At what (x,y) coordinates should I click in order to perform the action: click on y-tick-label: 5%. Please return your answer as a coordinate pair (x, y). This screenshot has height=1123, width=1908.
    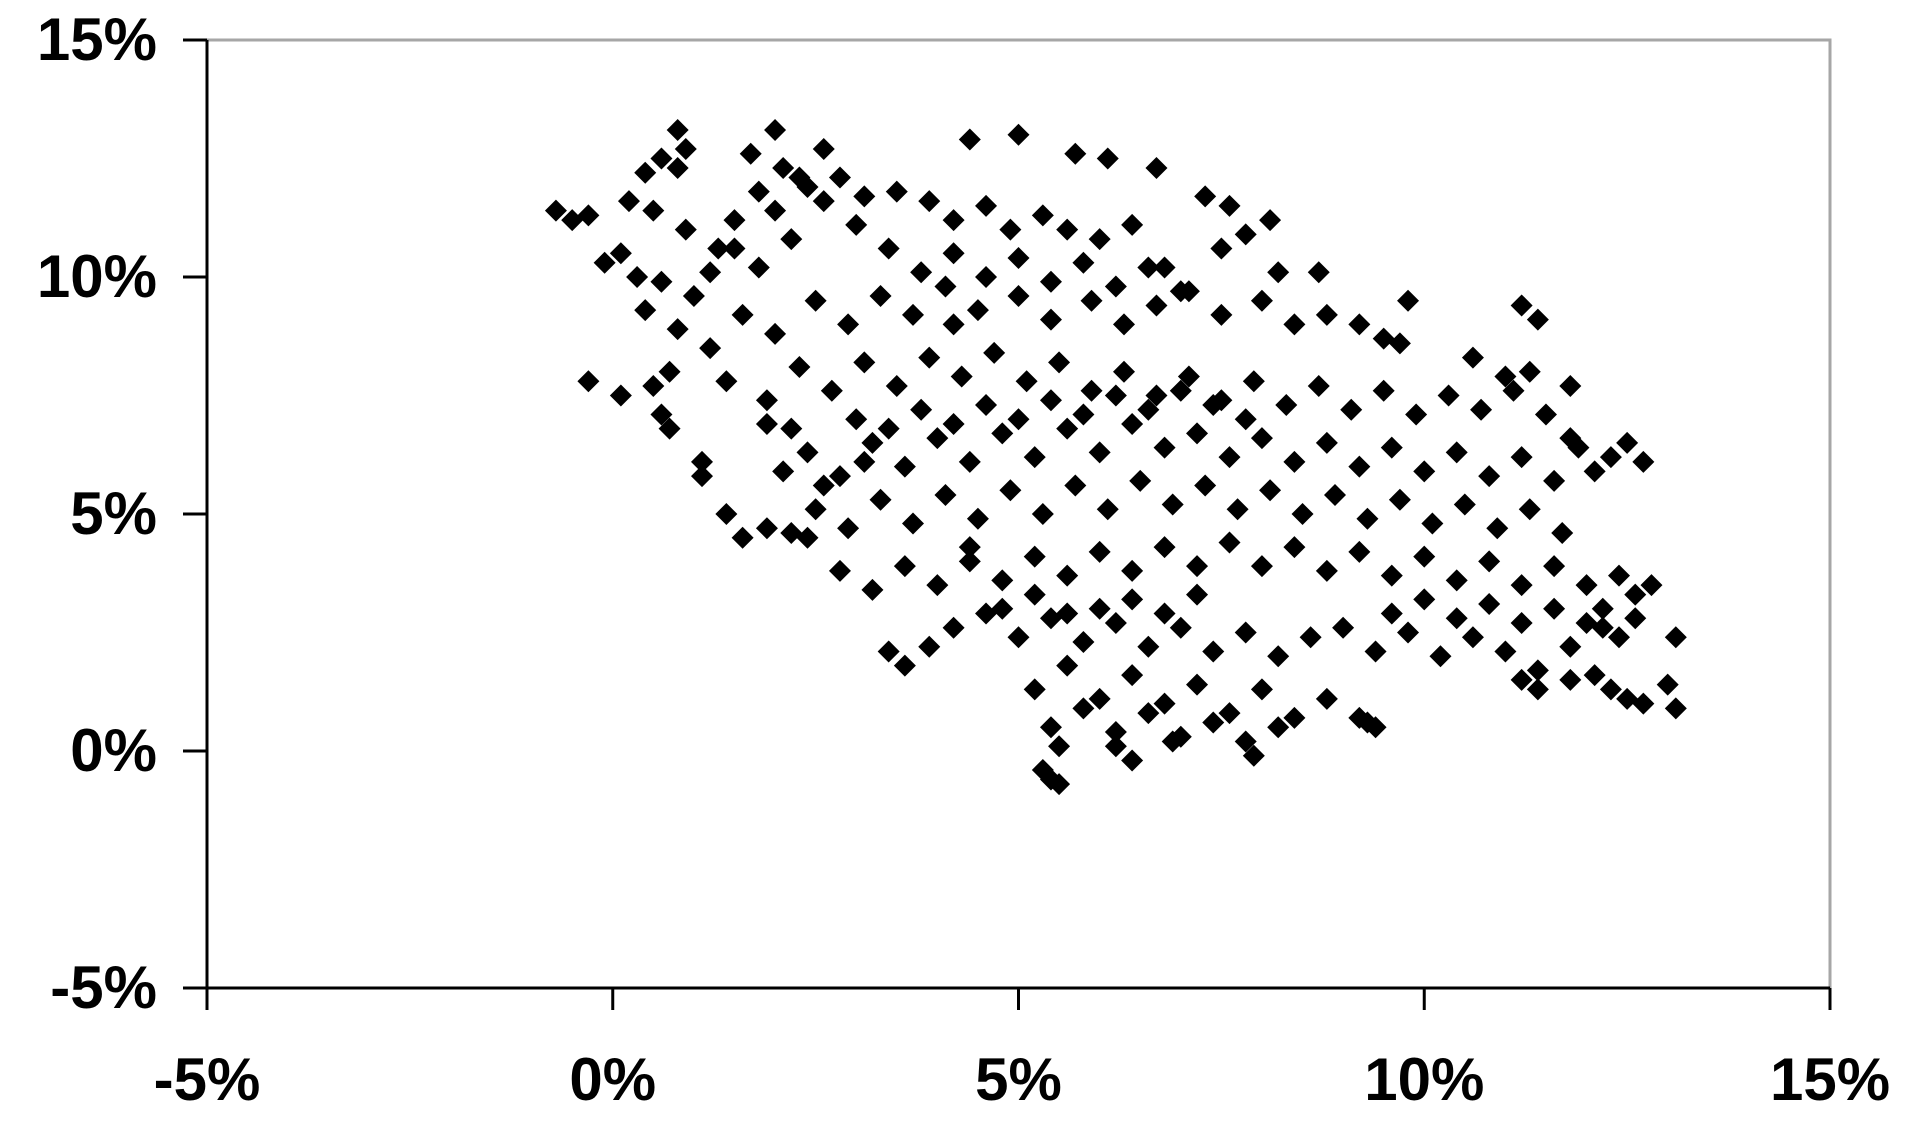
    Looking at the image, I should click on (113, 513).